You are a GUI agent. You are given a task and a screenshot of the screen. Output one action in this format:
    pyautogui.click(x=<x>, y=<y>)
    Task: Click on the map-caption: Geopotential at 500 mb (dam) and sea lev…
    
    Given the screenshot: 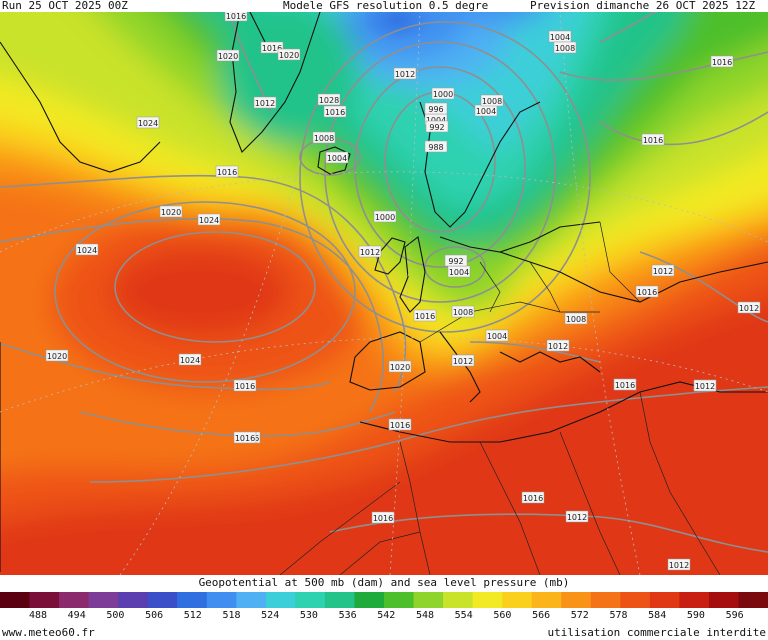 What is the action you would take?
    pyautogui.click(x=384, y=582)
    